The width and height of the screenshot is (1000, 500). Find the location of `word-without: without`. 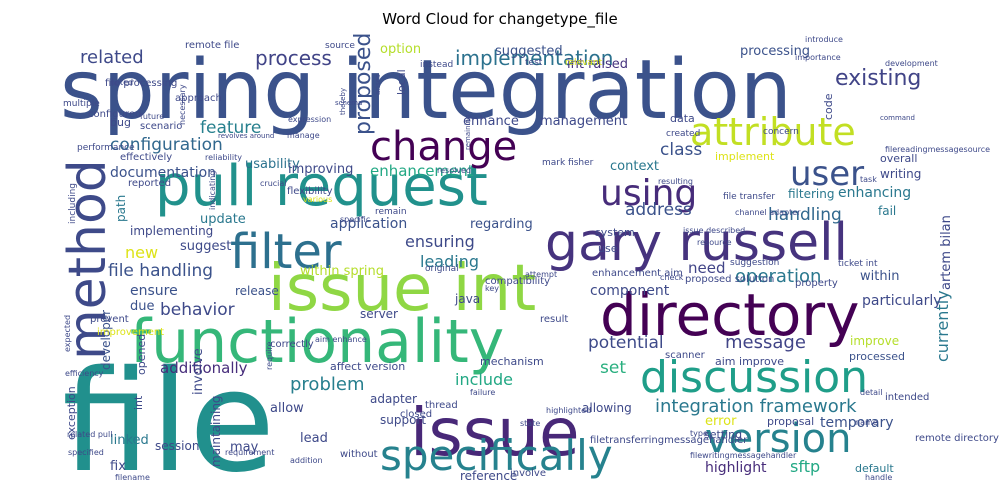

word-without: without is located at coordinates (359, 454).